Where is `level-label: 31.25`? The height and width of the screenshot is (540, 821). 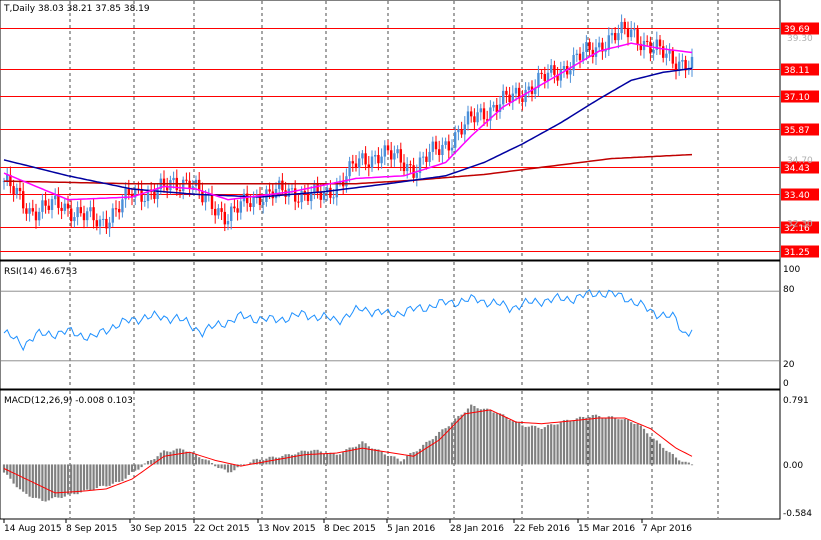 level-label: 31.25 is located at coordinates (797, 253).